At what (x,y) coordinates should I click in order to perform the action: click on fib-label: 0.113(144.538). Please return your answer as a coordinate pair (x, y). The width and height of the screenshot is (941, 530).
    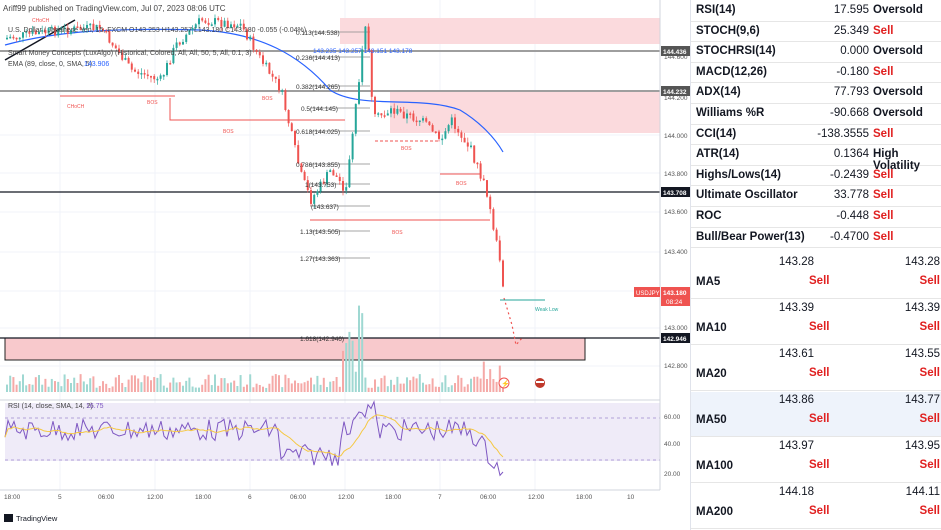
    Looking at the image, I should click on (318, 33).